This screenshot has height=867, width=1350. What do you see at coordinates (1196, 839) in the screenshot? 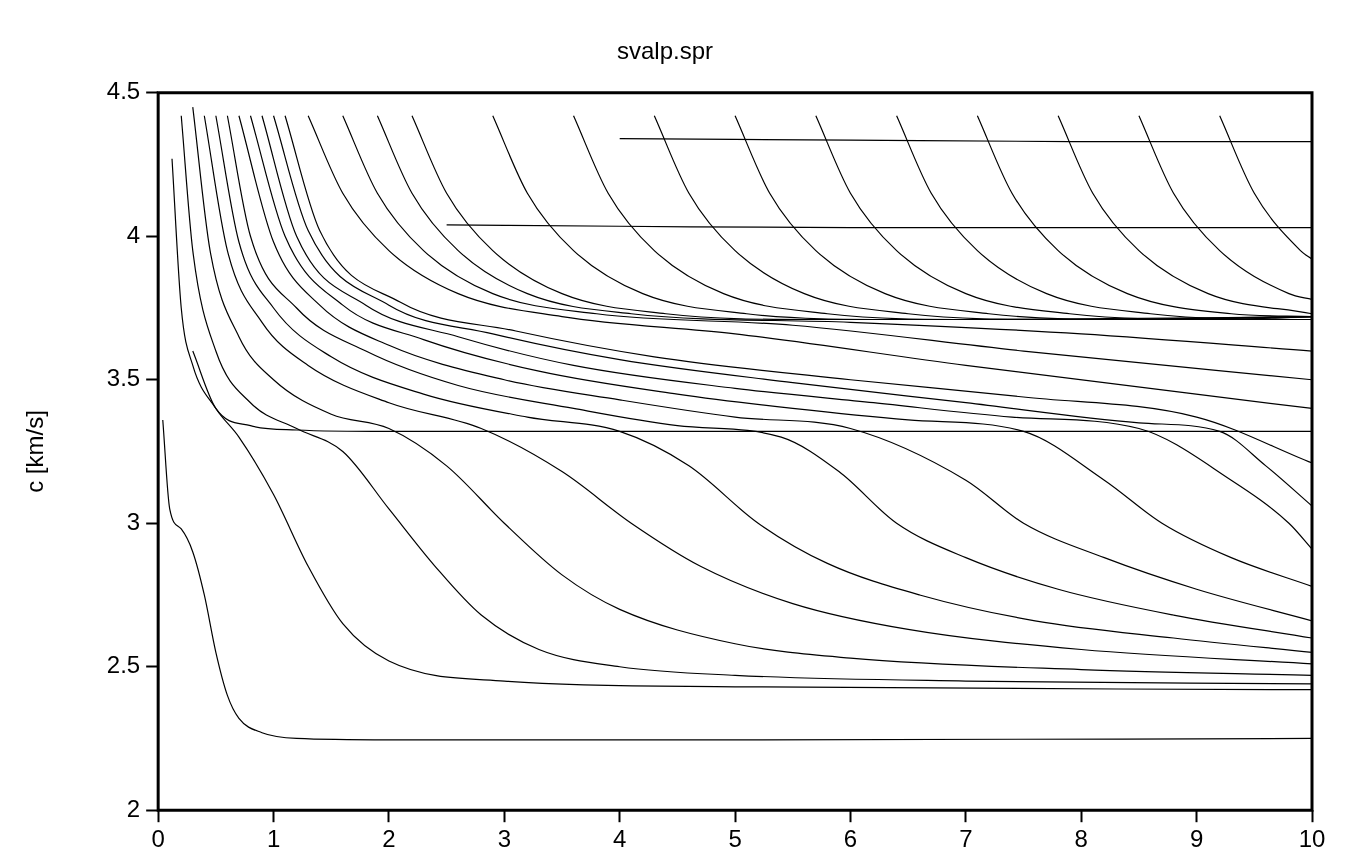
I see `x-tick-label: 9` at bounding box center [1196, 839].